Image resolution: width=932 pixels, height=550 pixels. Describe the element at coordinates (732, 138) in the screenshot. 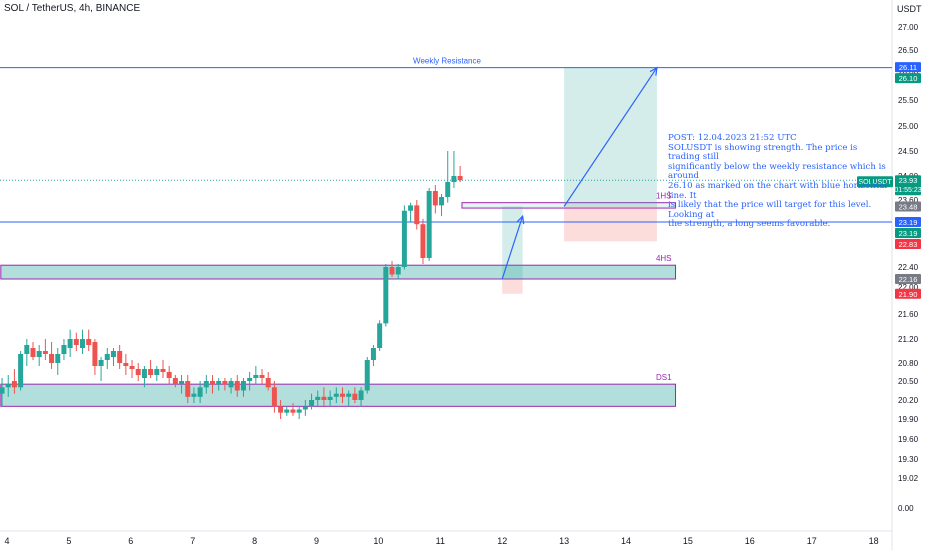

I see `annotation-line: POST: 12.04.2023 21:52 UTC` at that location.